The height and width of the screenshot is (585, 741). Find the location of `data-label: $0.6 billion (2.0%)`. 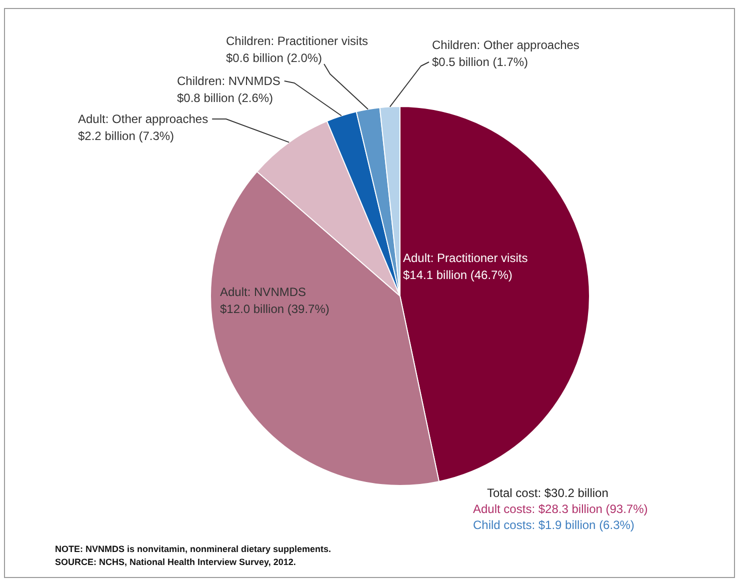

data-label: $0.6 billion (2.0%) is located at coordinates (274, 58).